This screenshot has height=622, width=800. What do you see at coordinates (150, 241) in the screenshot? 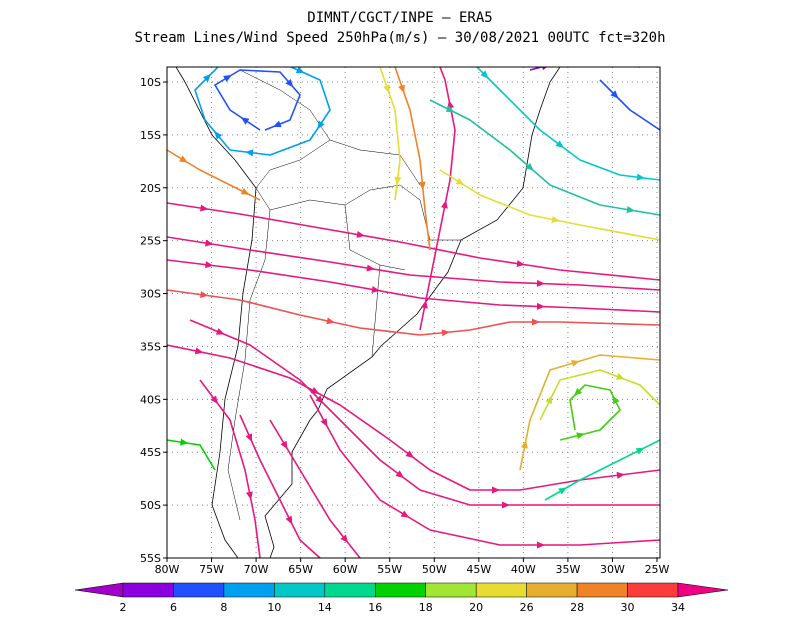
I see `y-tick-label: 25S` at bounding box center [150, 241].